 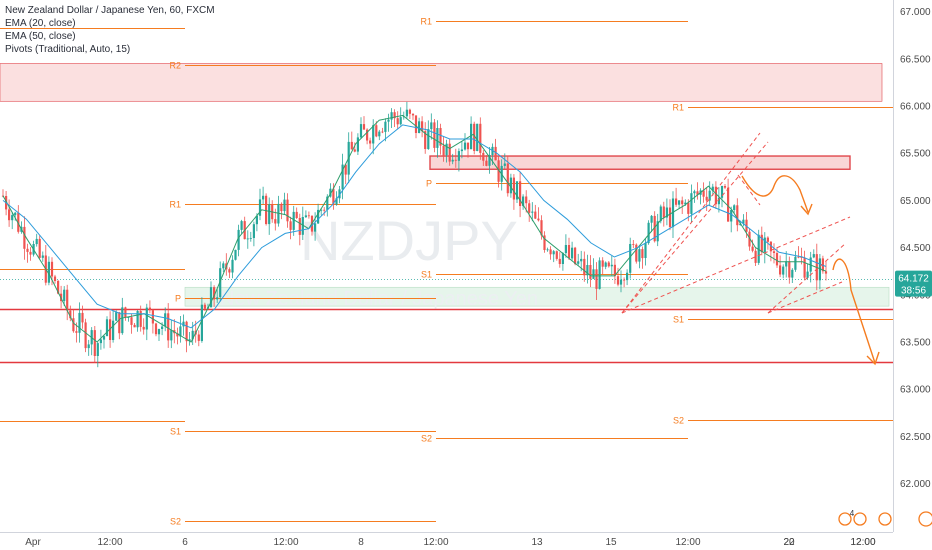 I want to click on x-tick-label: Apr, so click(x=33, y=542).